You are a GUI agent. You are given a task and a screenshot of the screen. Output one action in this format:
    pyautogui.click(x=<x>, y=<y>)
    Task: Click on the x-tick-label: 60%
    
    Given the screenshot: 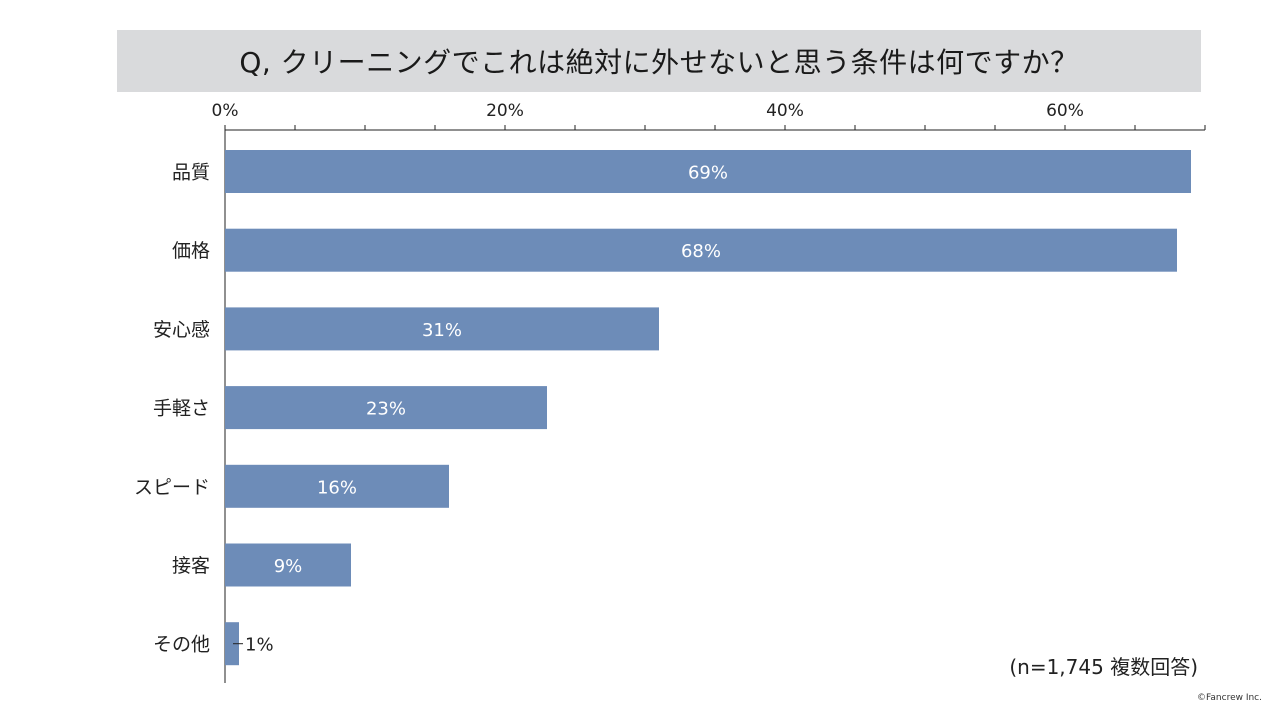 What is the action you would take?
    pyautogui.click(x=1065, y=111)
    